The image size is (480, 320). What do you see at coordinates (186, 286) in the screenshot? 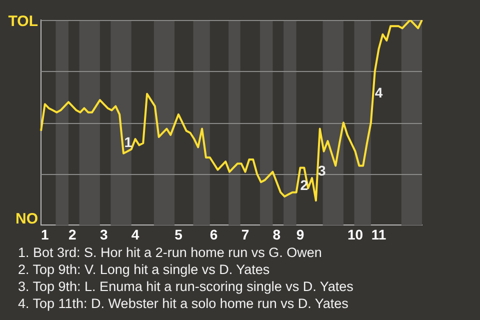
I see `text: 3. Top 9th: L. Enuma hit a run-scoring single vs D. Yates` at bounding box center [186, 286].